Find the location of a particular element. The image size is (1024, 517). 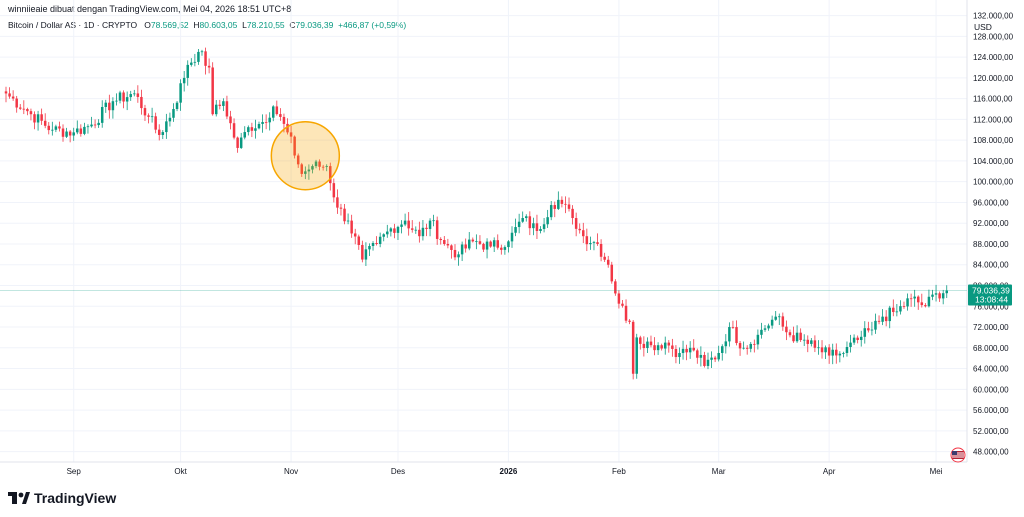

symbol-name: Bitcoin / Dollar AS · 1D · CRYPTO is located at coordinates (73, 25).